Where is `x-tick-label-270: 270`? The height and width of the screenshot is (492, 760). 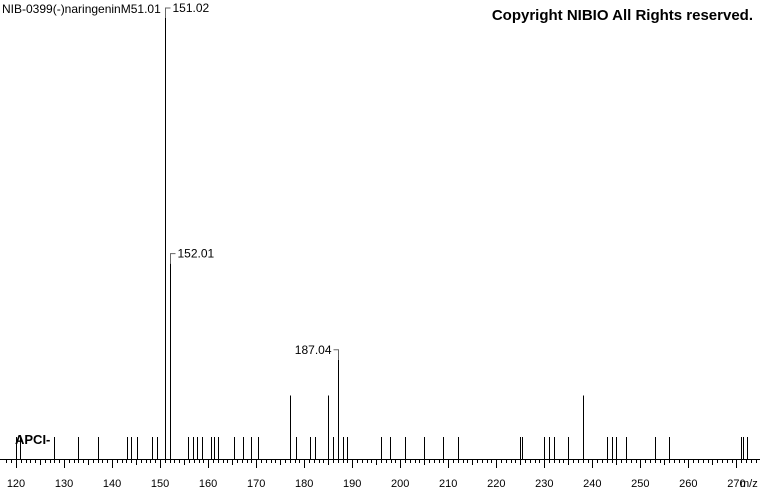
x-tick-label-270: 270 is located at coordinates (736, 484).